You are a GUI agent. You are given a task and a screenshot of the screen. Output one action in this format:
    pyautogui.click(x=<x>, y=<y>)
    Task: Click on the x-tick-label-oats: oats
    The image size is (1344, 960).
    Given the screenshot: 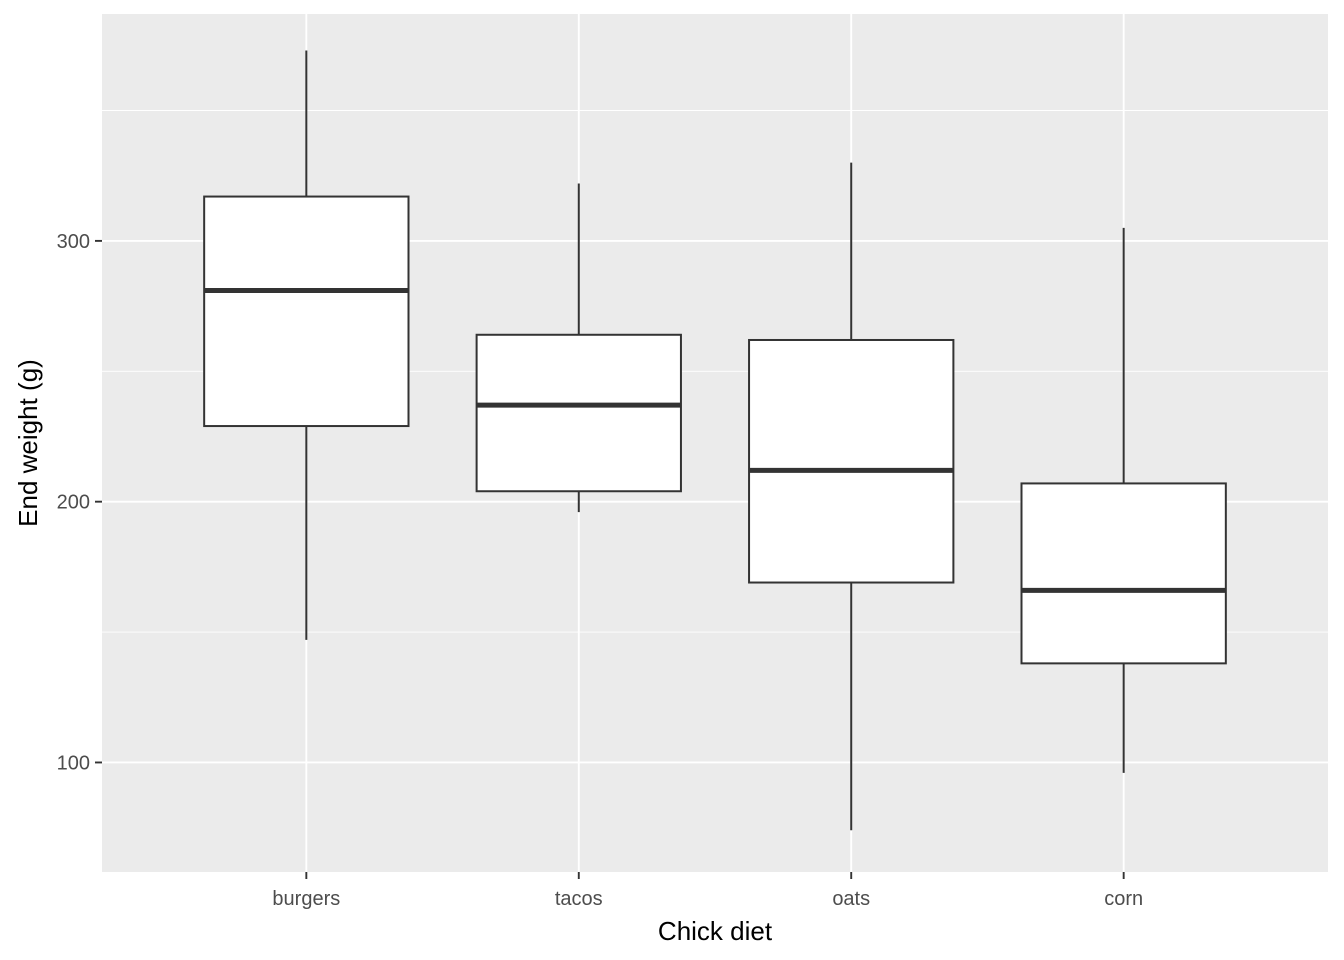 What is the action you would take?
    pyautogui.click(x=851, y=899)
    